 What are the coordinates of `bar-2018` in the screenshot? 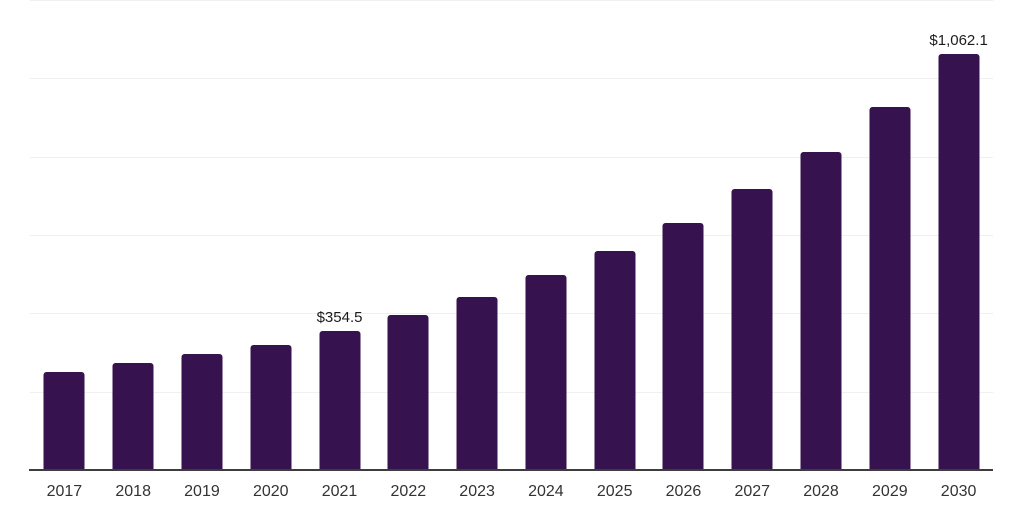 It's located at (133, 416).